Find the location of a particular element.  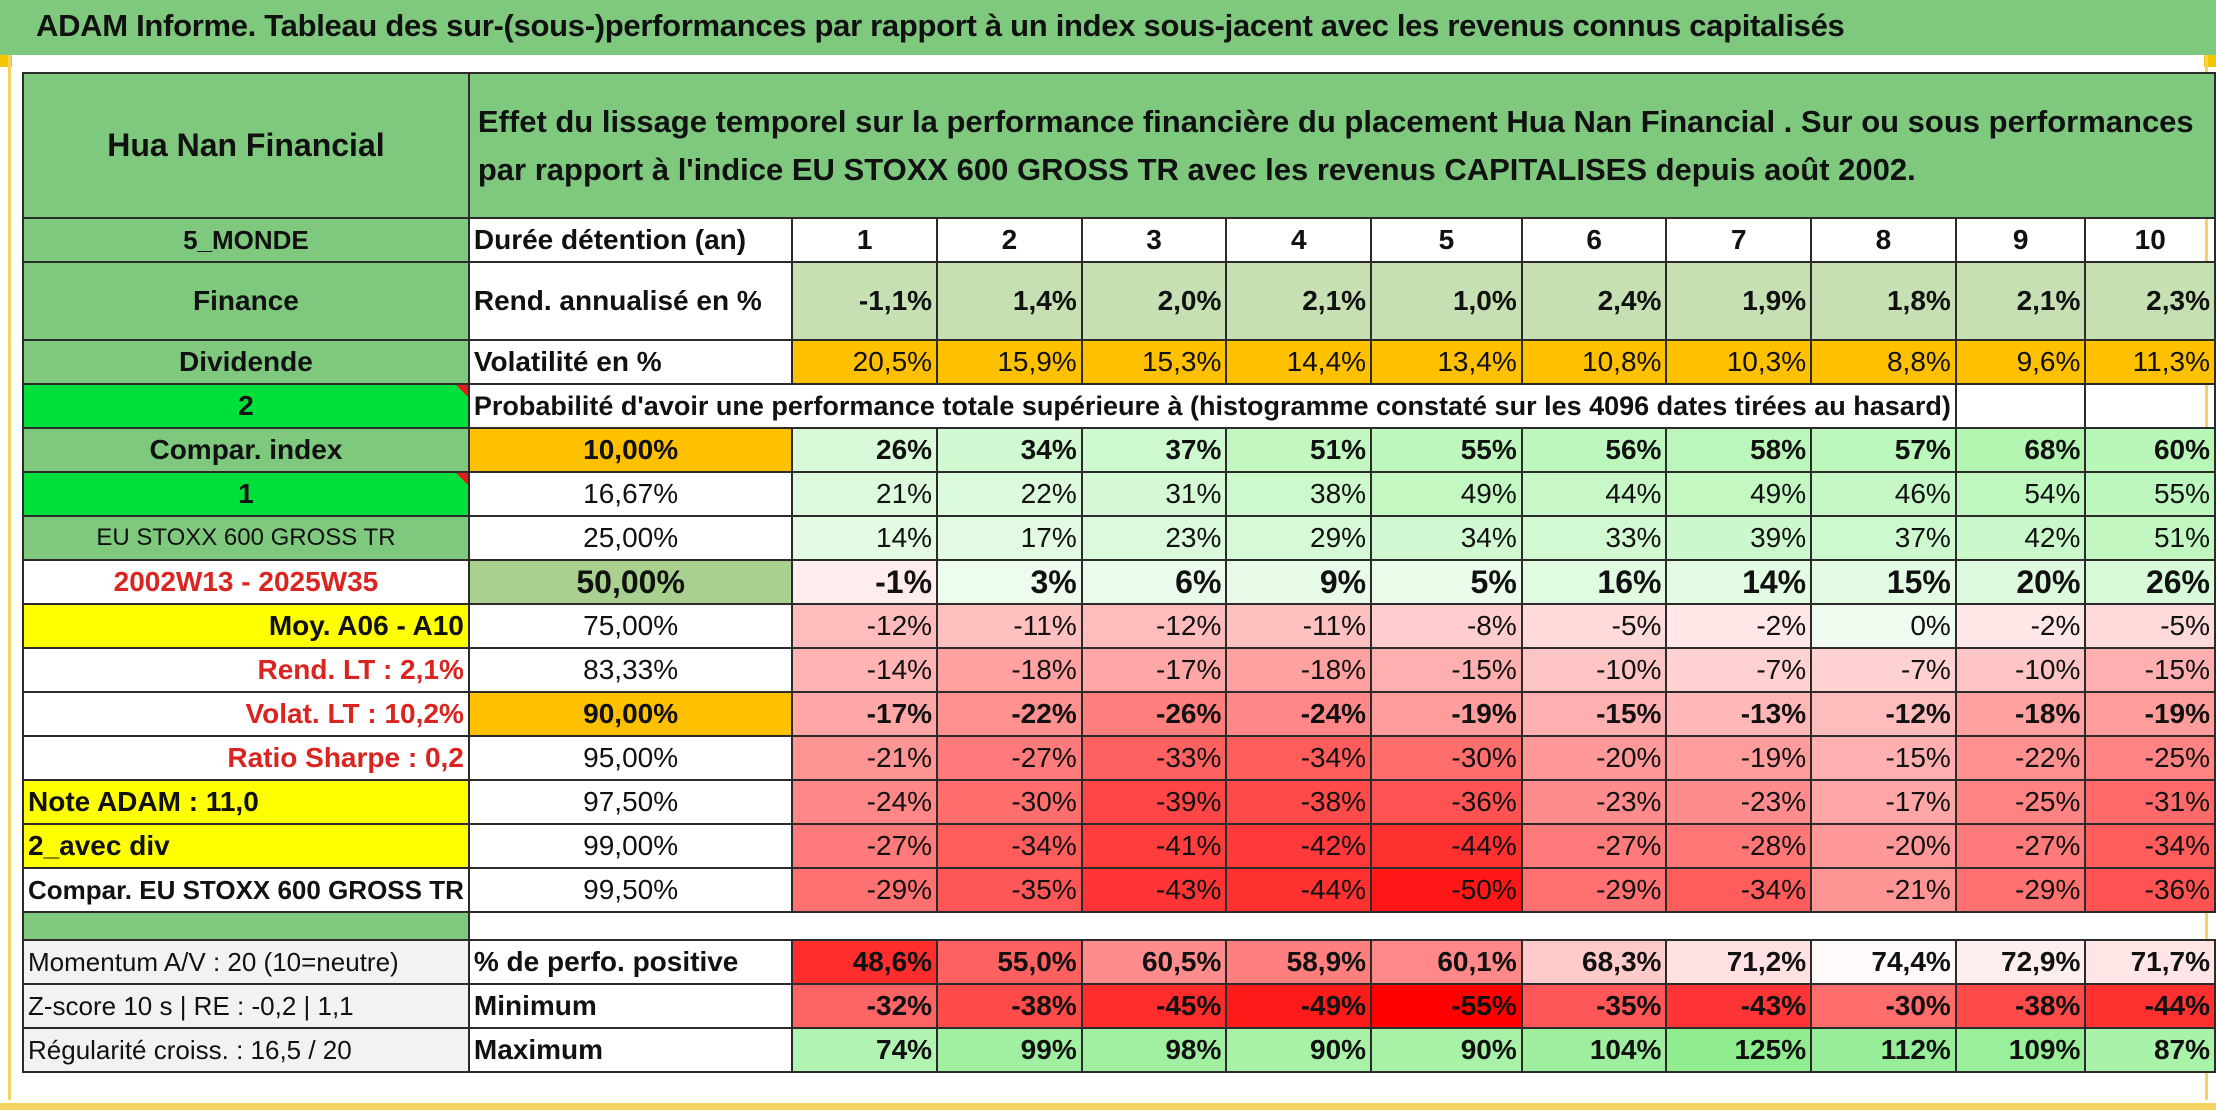

percentile-value: 37% is located at coordinates (1154, 450).